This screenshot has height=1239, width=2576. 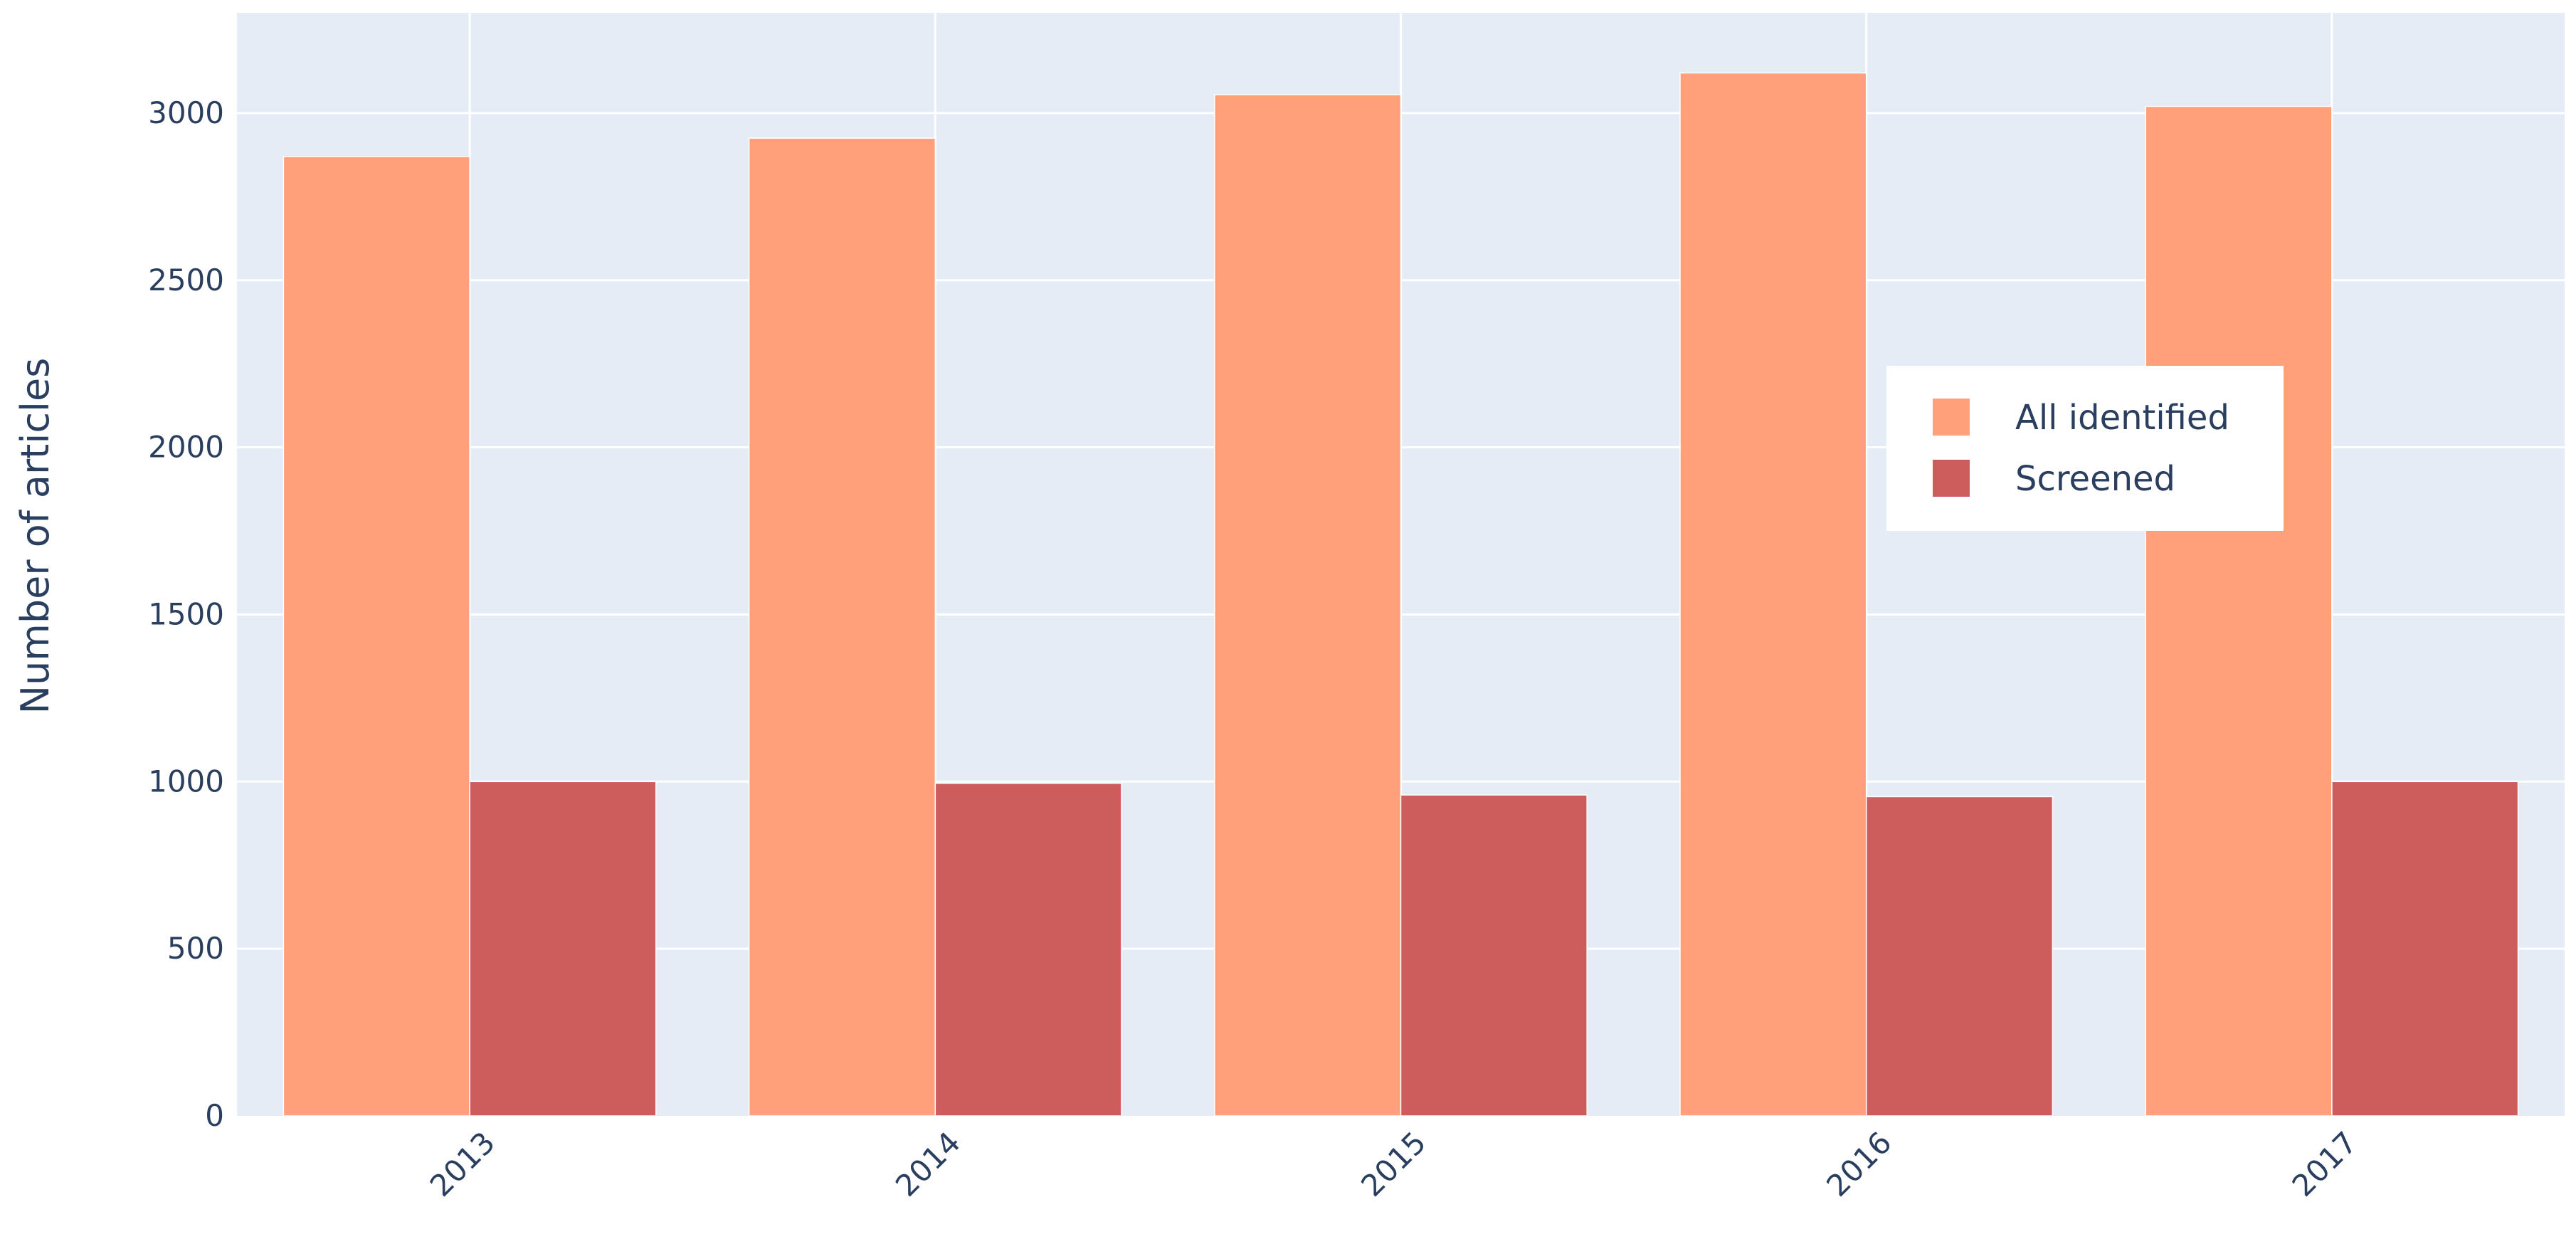 What do you see at coordinates (2325, 1164) in the screenshot?
I see `x-tick-label: 2017` at bounding box center [2325, 1164].